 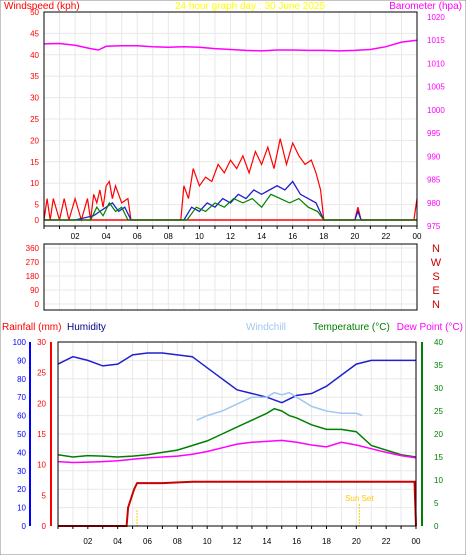 What do you see at coordinates (438, 480) in the screenshot?
I see `temp-tick-label: 10` at bounding box center [438, 480].